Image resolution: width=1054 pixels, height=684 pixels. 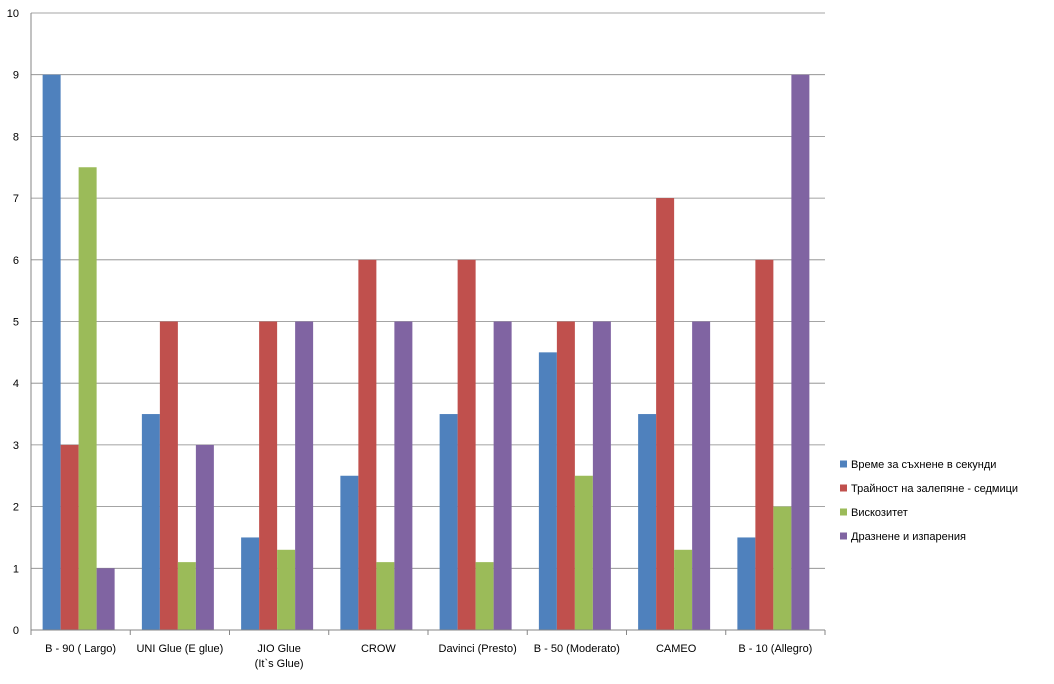 I want to click on legend-label: Време за съхнене в секунди, so click(x=923, y=465).